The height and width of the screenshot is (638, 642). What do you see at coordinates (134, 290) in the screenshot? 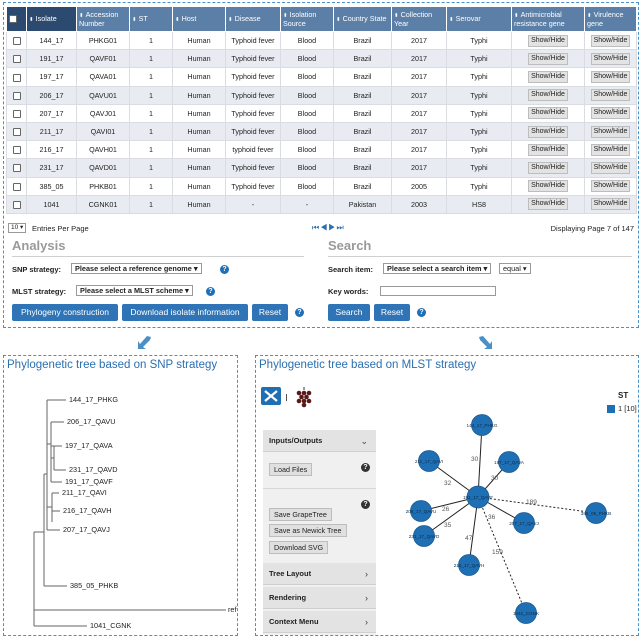
I see `mlst-strategy-select: Please select a MLST scheme ▾` at bounding box center [134, 290].